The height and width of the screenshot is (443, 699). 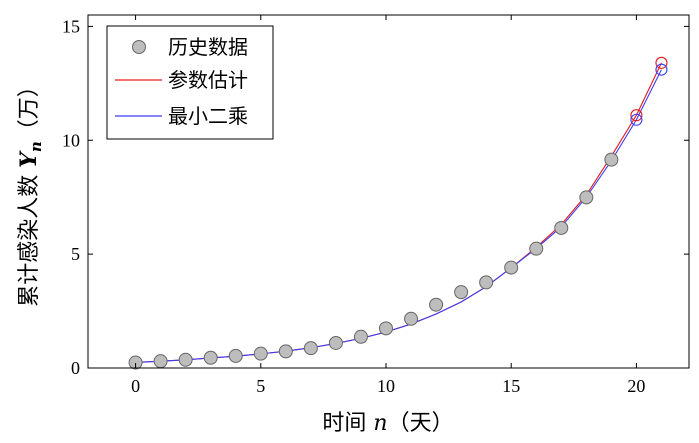 I want to click on y-tick-label: 0, so click(x=75, y=368).